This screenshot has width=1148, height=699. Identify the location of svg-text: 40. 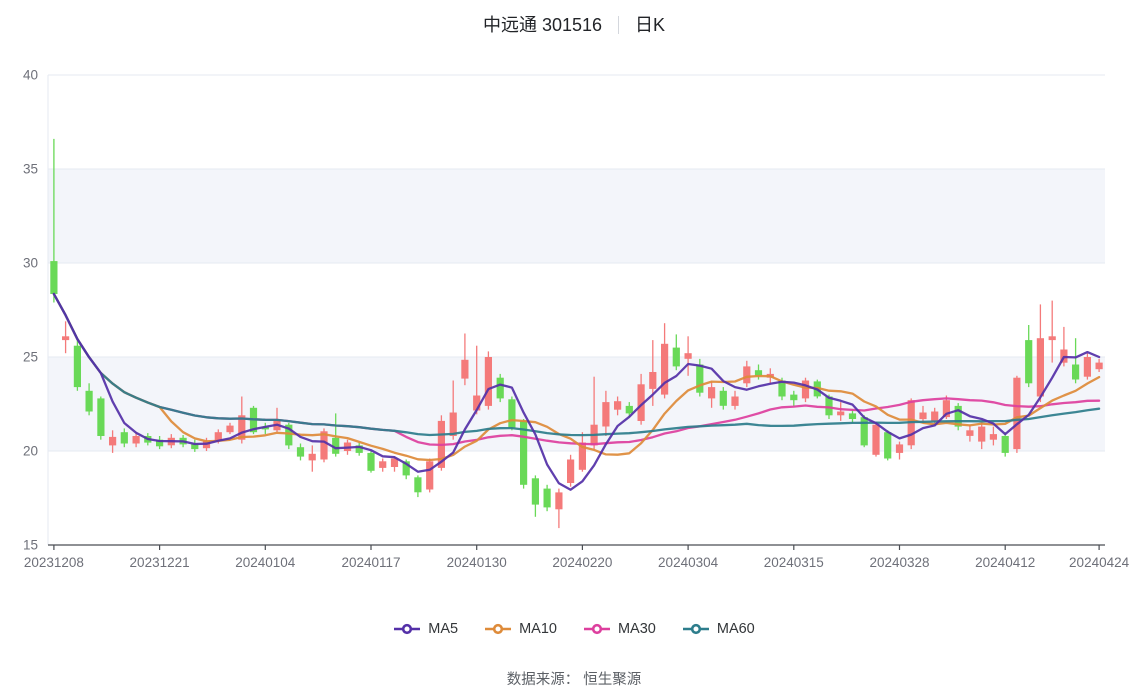
(30, 75).